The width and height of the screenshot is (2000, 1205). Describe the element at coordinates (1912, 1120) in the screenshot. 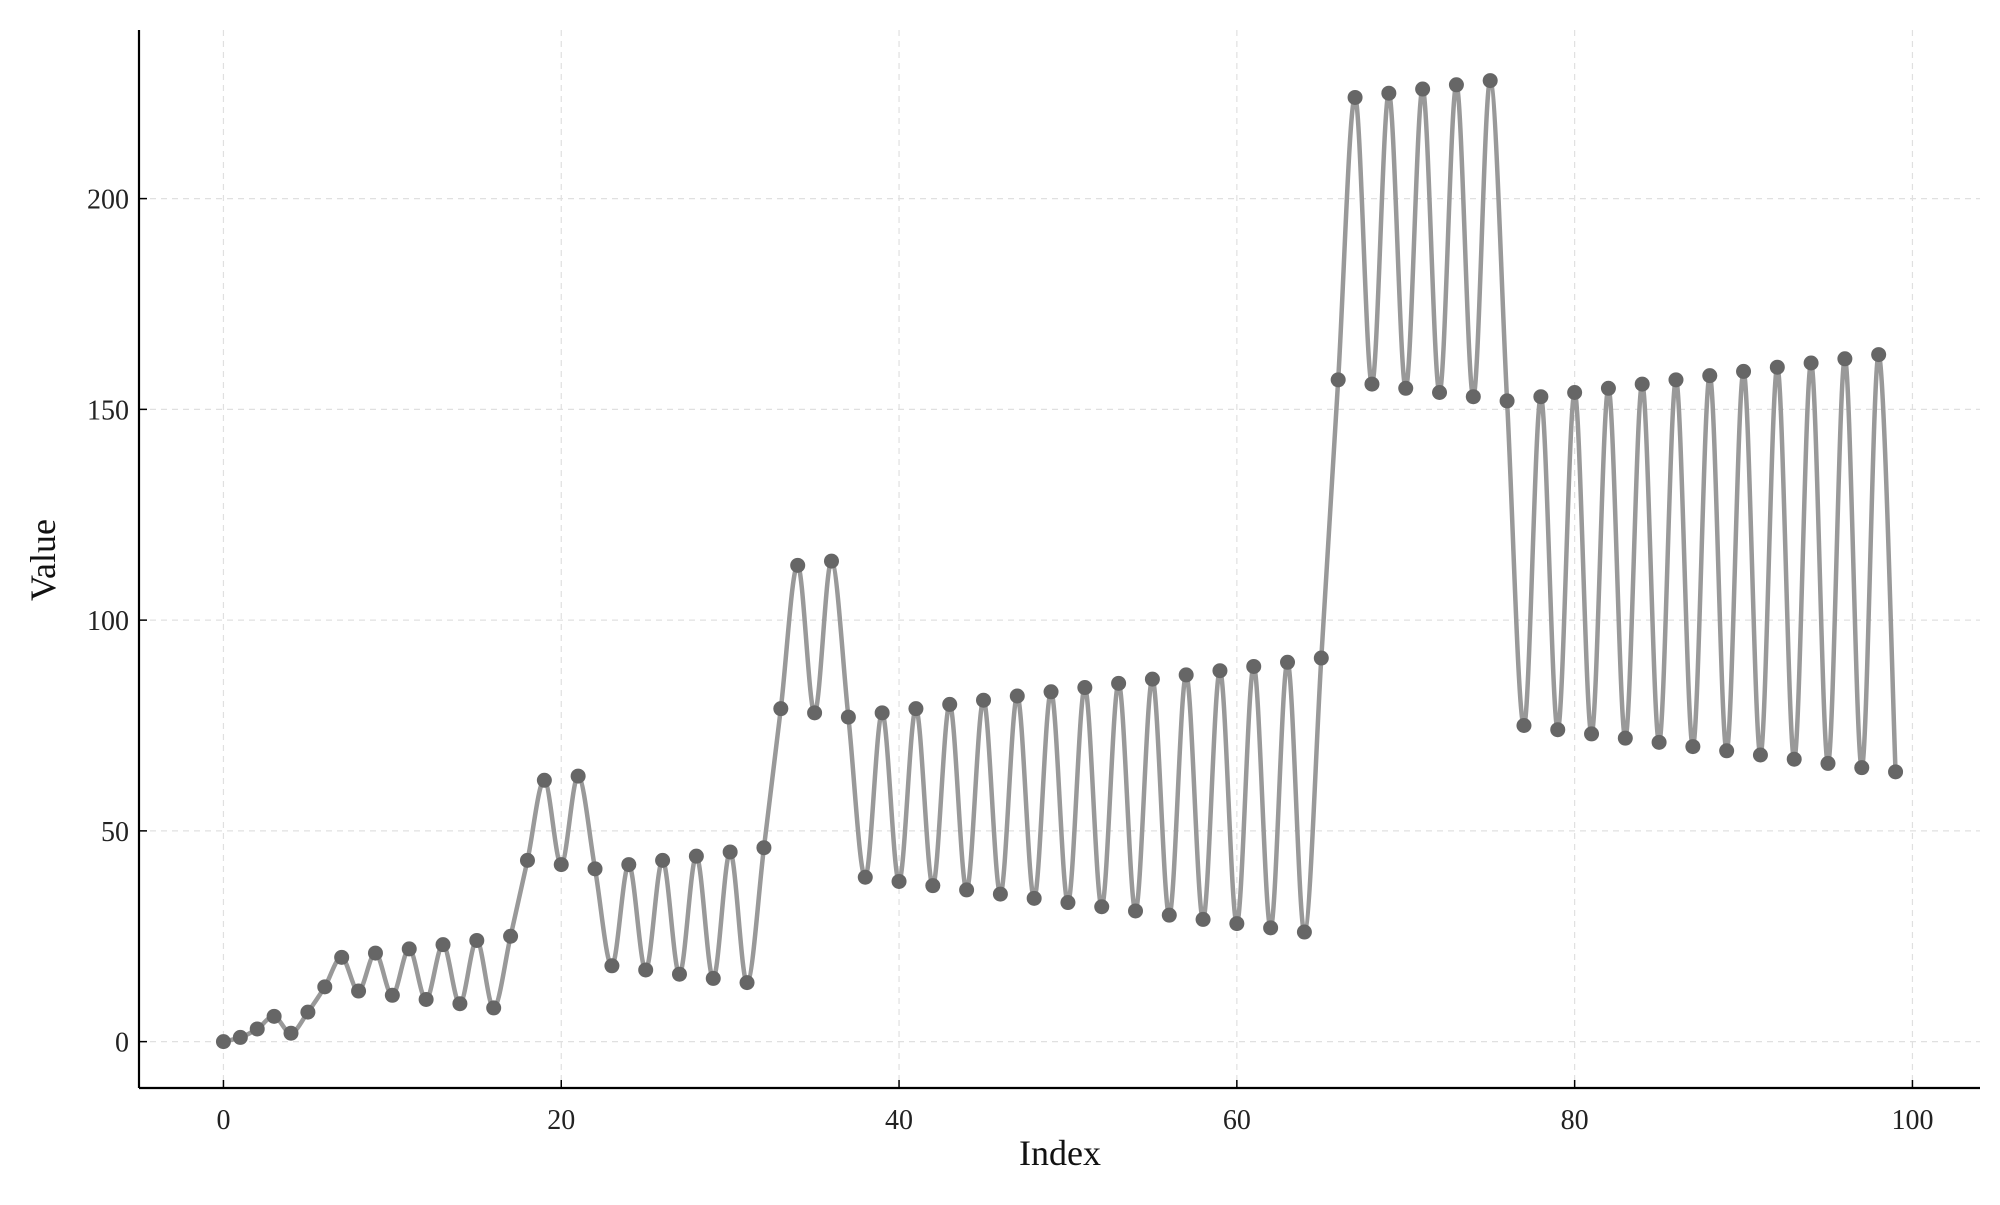

I see `x-tick-label: 100` at that location.